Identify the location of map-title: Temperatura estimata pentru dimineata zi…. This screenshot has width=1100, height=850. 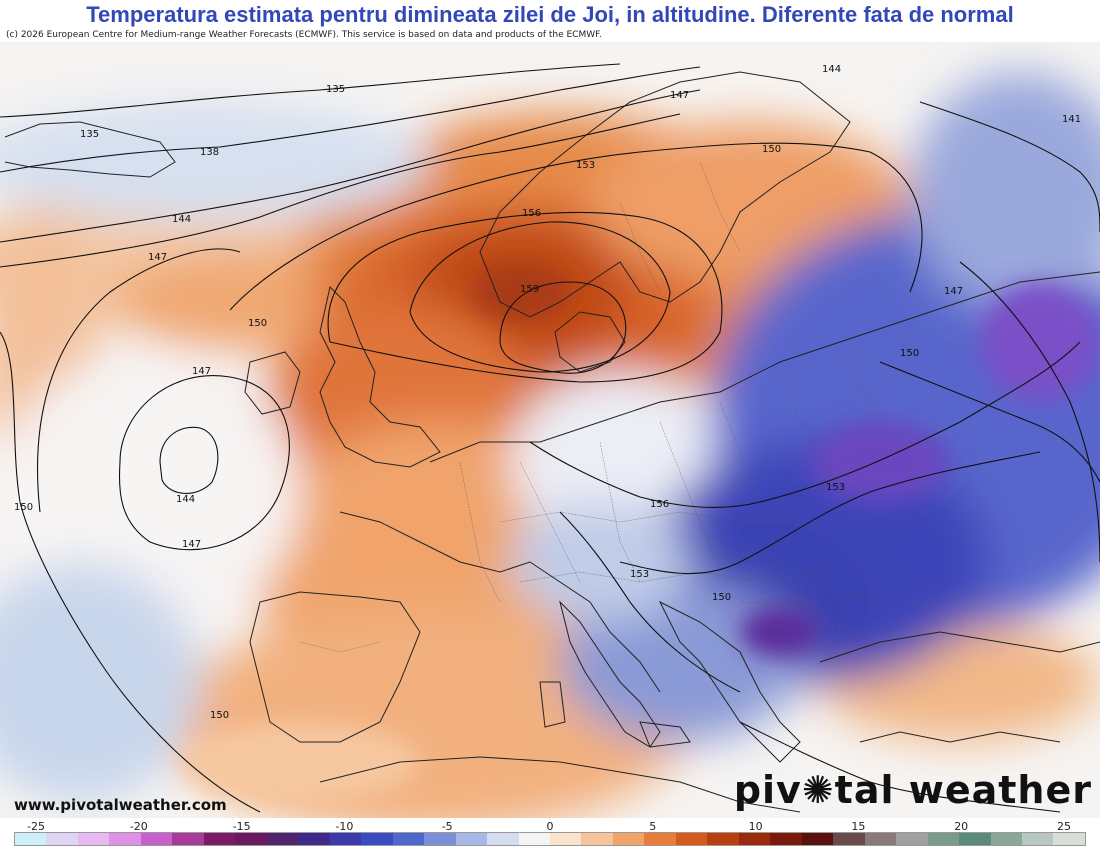
(550, 14).